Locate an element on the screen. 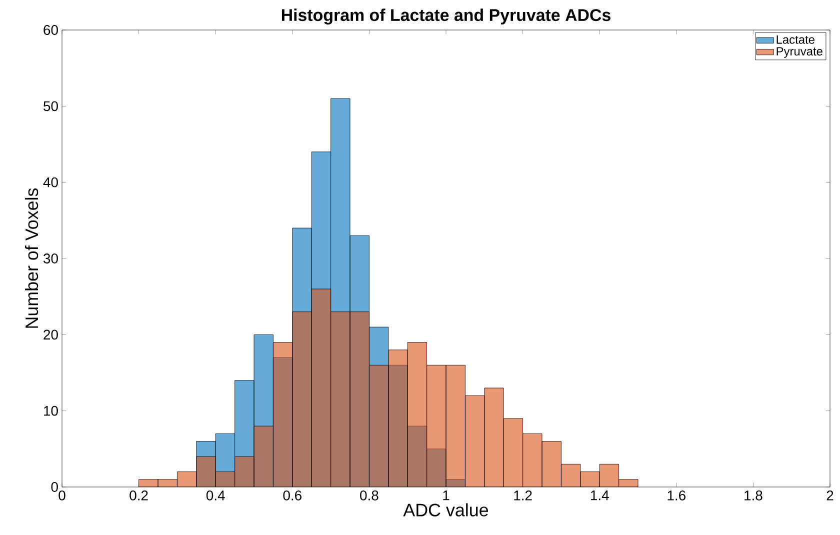 This screenshot has height=535, width=840. x-tick-label: 1.2 is located at coordinates (523, 495).